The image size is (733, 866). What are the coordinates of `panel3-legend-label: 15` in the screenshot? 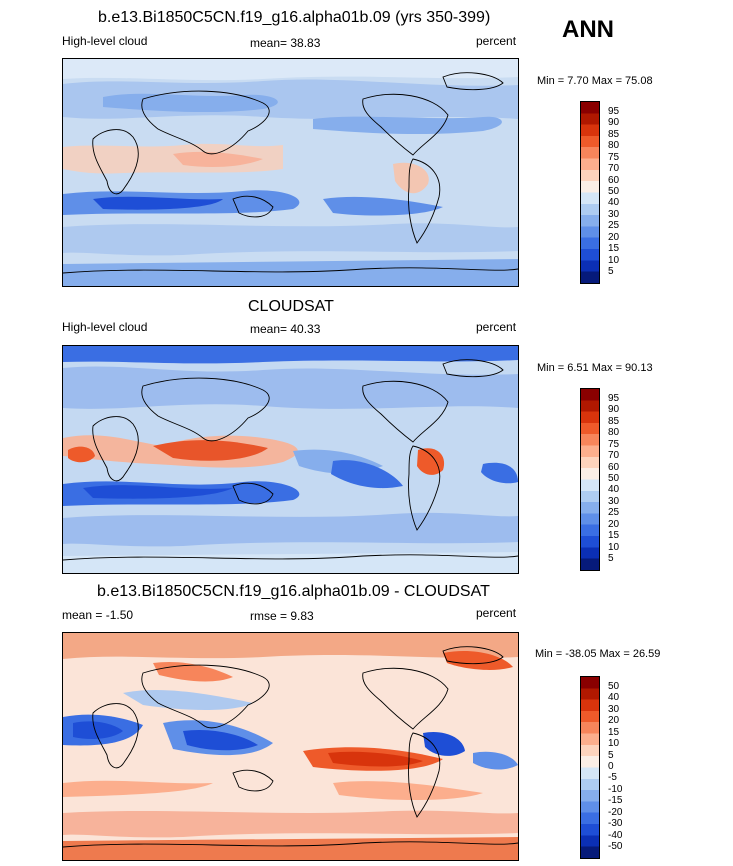 It's located at (614, 732).